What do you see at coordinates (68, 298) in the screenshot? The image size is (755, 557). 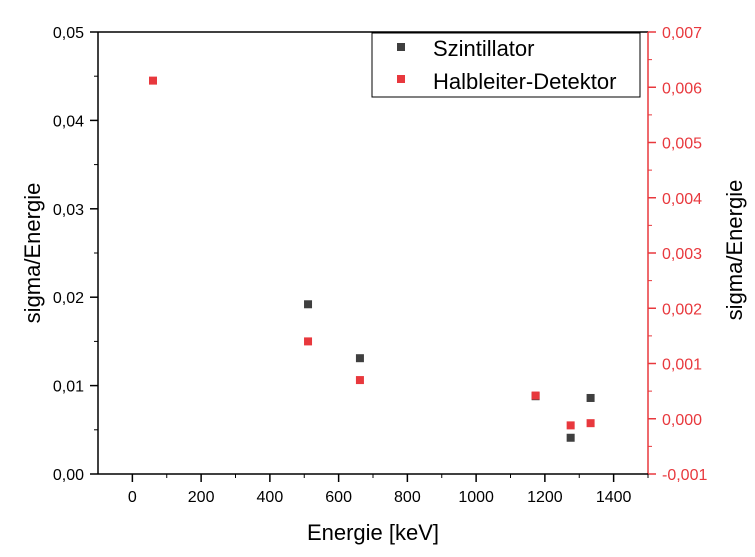 I see `left-y-tick-label: 0,02` at bounding box center [68, 298].